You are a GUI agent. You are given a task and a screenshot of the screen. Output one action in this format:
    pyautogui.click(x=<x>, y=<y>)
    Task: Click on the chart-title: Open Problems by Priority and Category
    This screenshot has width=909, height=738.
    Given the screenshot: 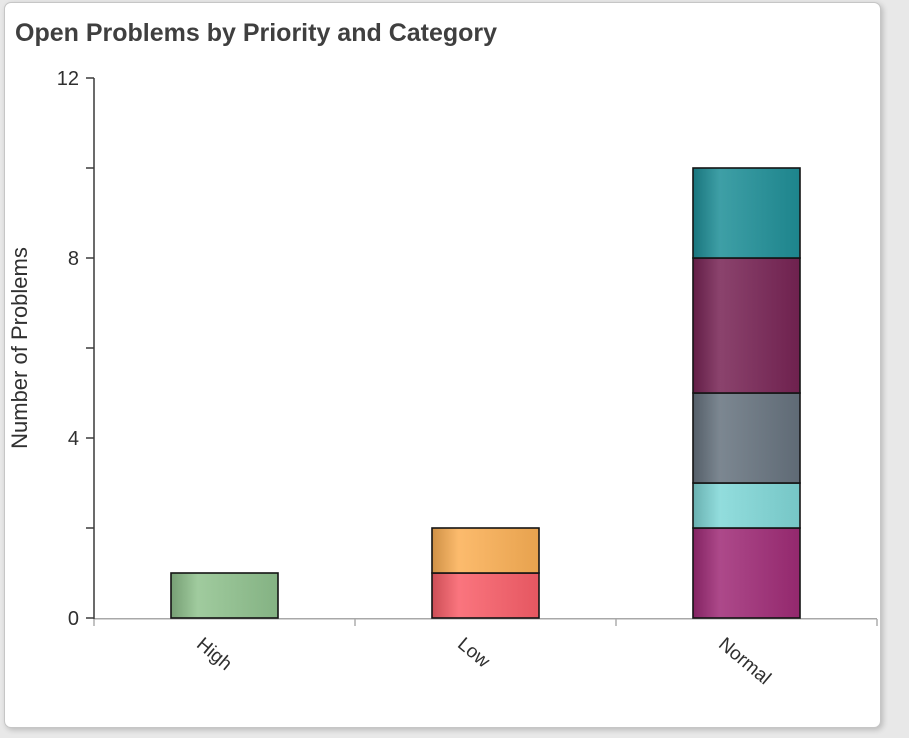 What is the action you would take?
    pyautogui.click(x=256, y=33)
    